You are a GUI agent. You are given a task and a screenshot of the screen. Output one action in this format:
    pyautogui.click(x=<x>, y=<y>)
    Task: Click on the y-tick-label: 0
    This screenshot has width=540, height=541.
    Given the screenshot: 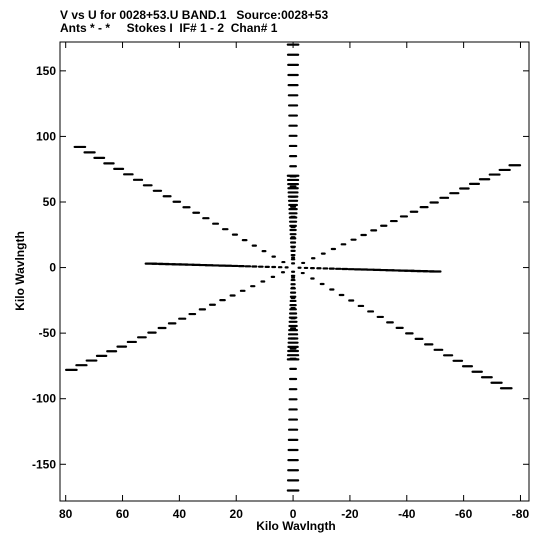 What is the action you would take?
    pyautogui.click(x=52, y=268)
    